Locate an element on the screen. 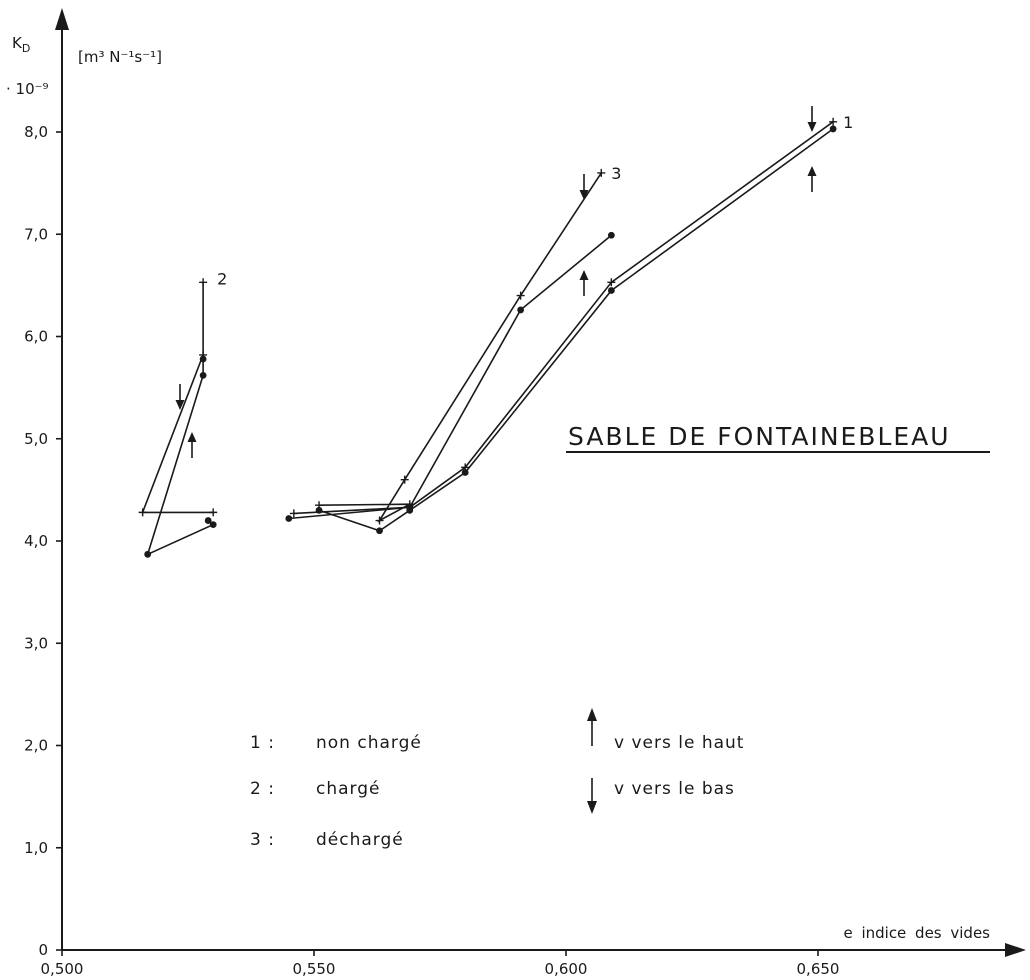 The width and height of the screenshot is (1030, 980). legend-key-2: 2 : is located at coordinates (262, 789).